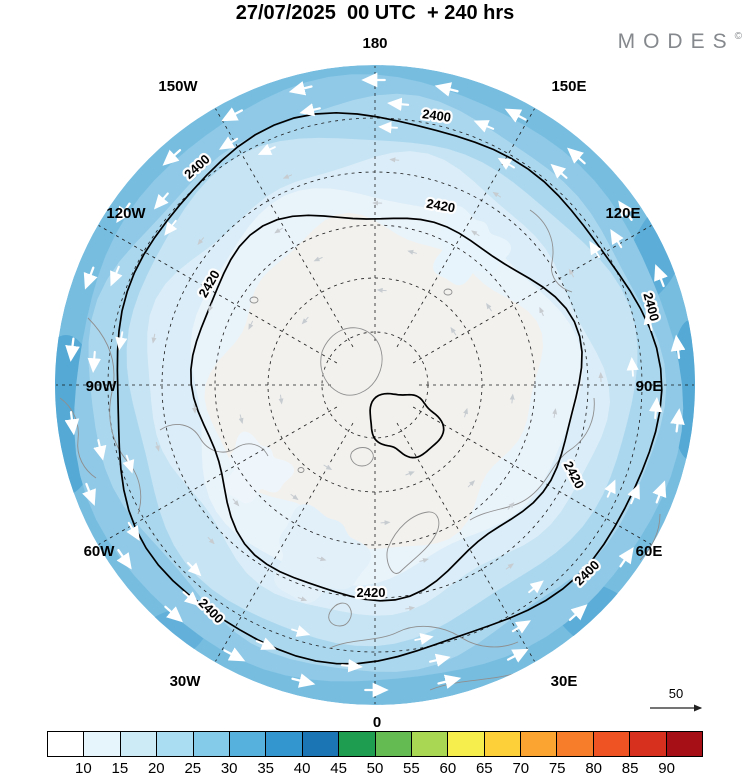 The width and height of the screenshot is (750, 782). I want to click on lon-label-120e: 120E, so click(622, 213).